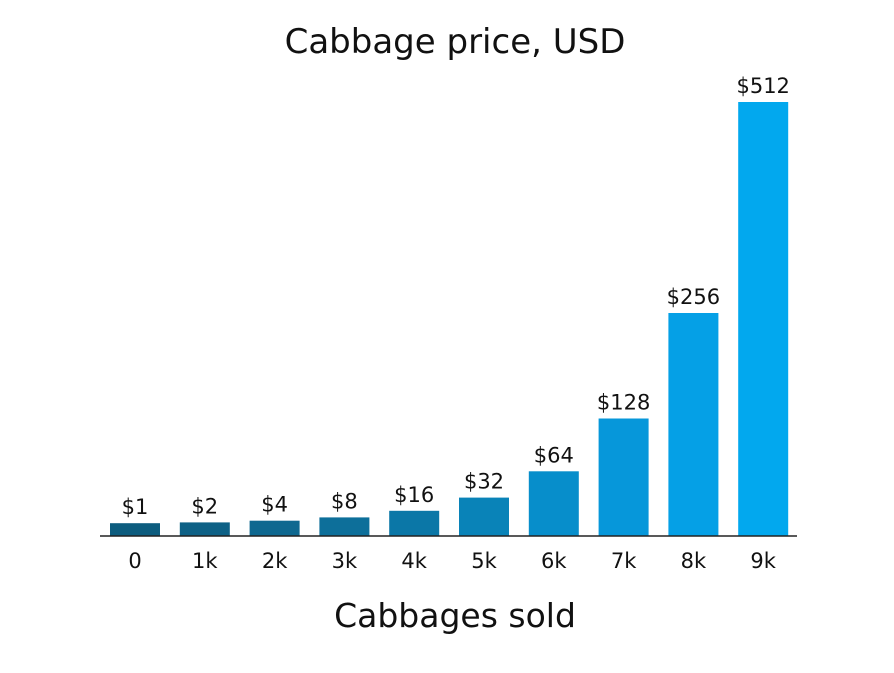 The width and height of the screenshot is (894, 673). Describe the element at coordinates (623, 477) in the screenshot. I see `bar-7k` at that location.